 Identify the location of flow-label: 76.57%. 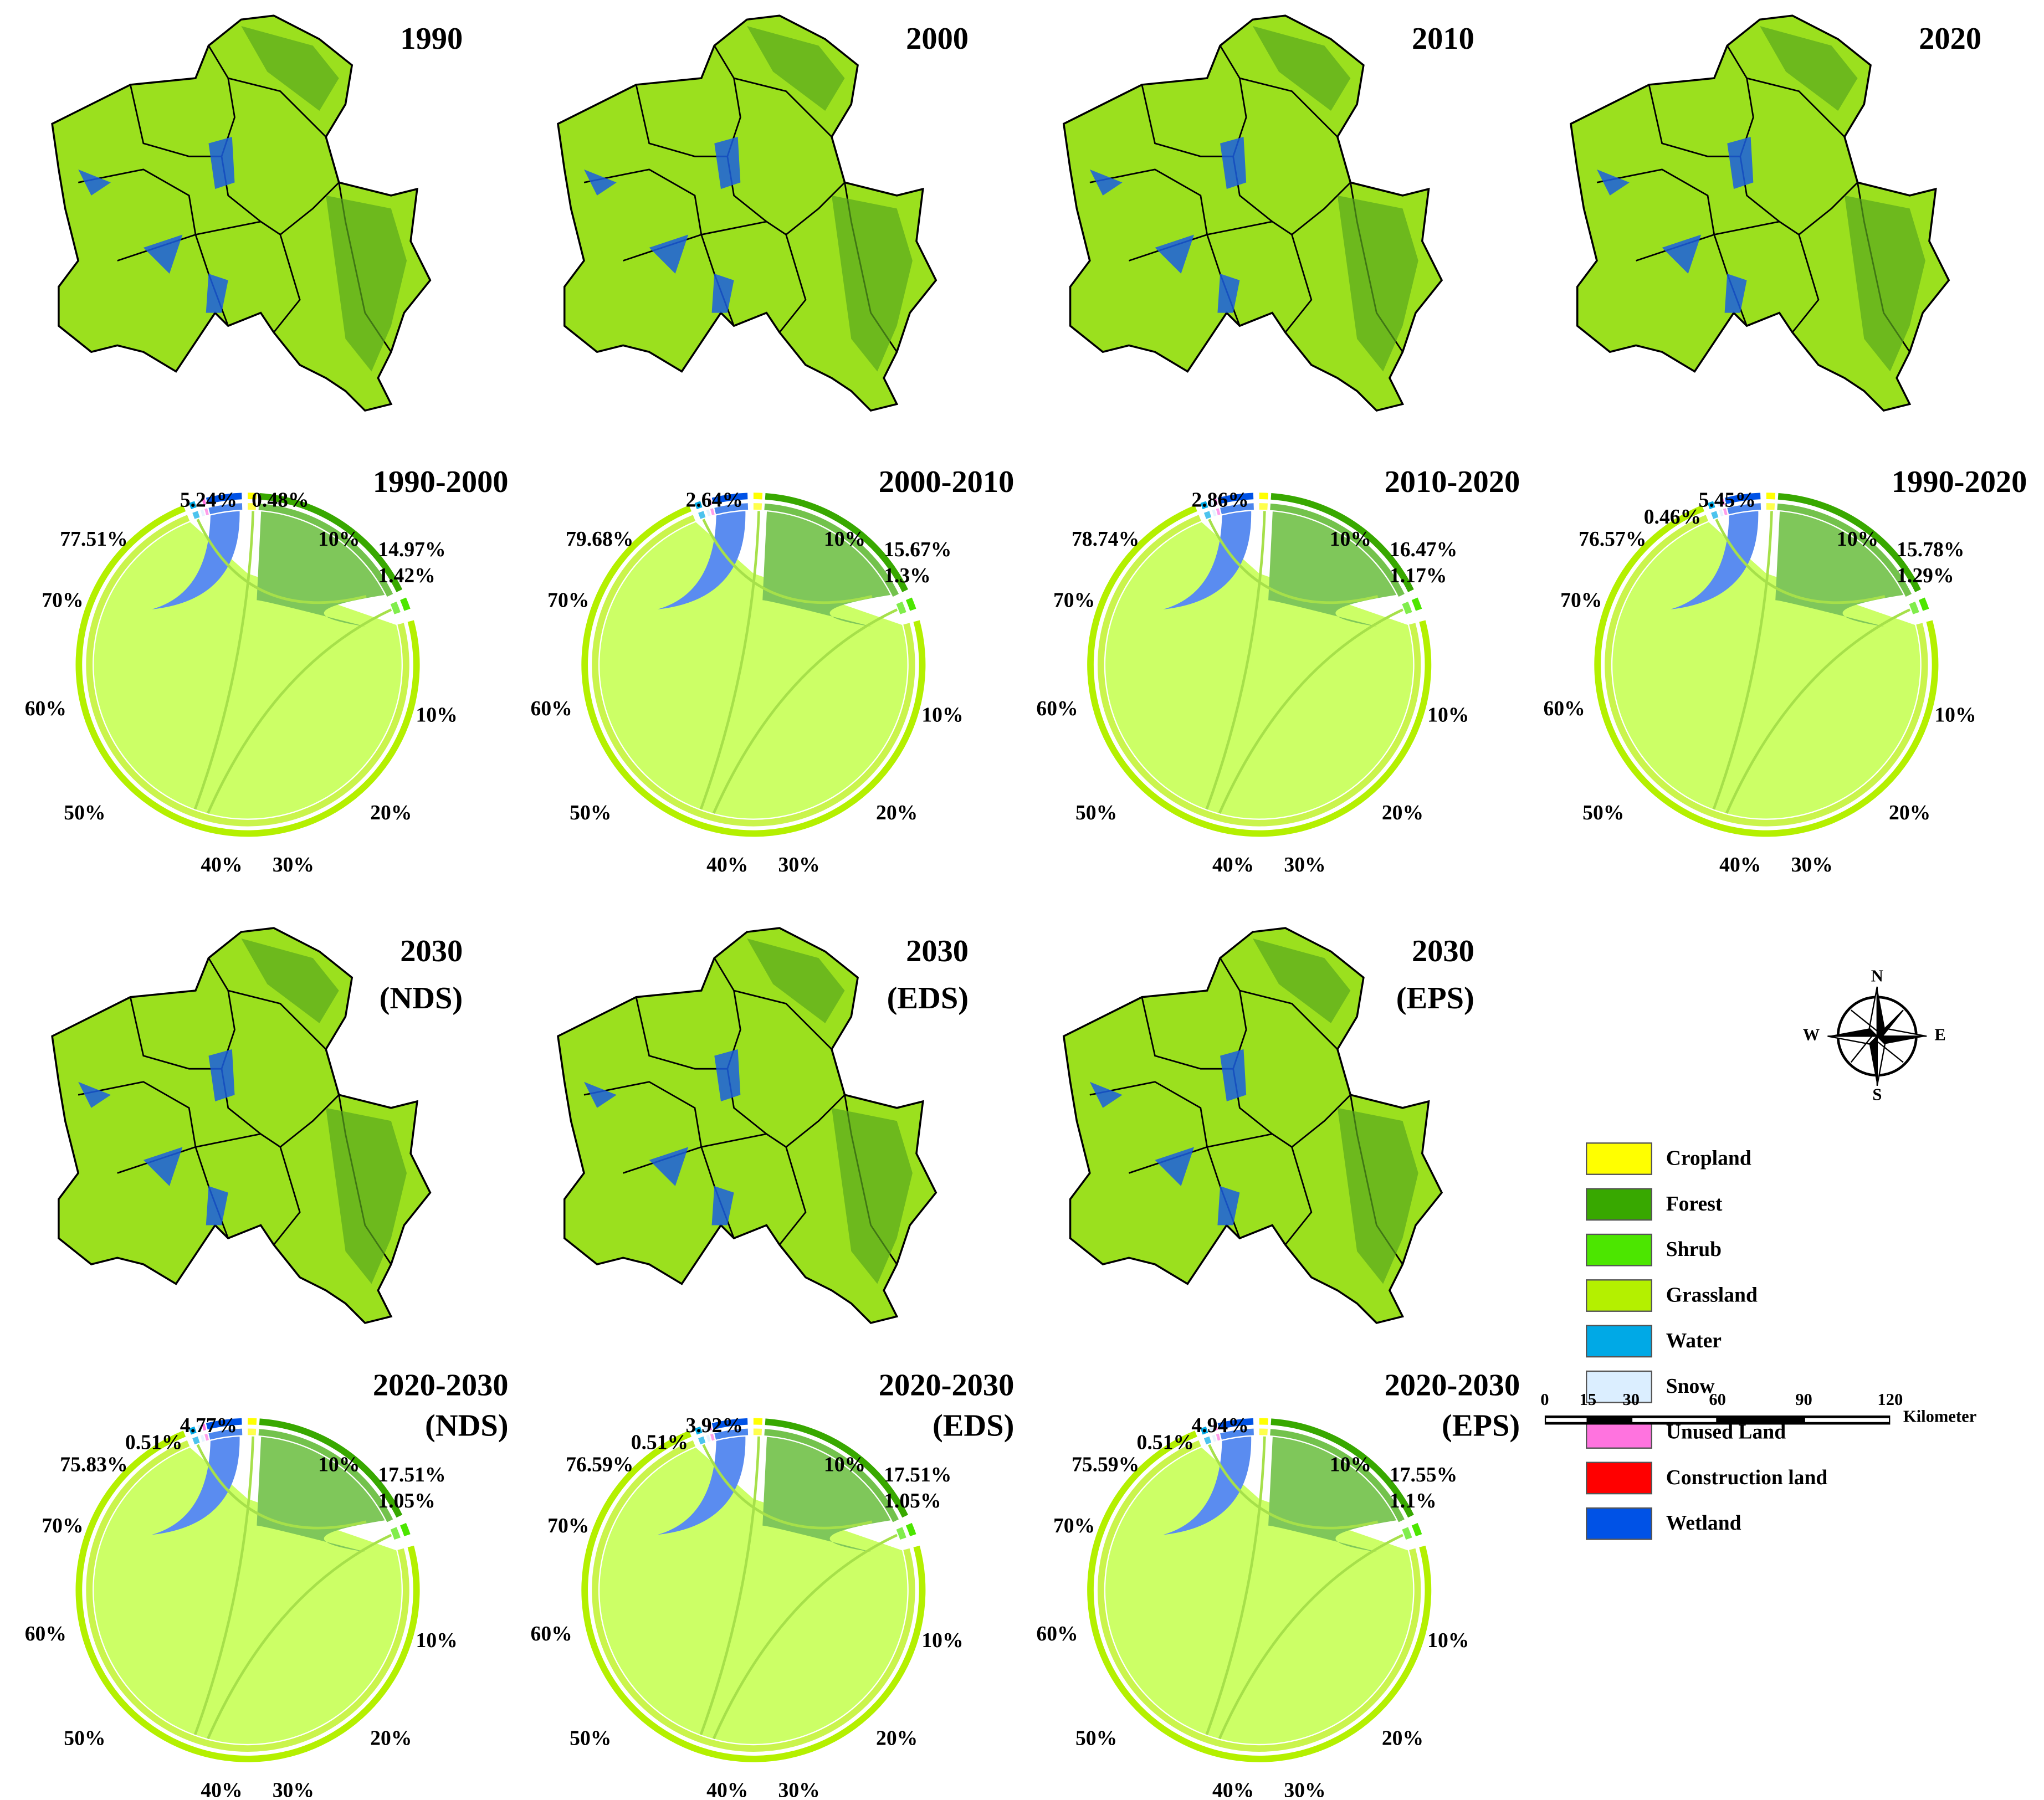
(1612, 539).